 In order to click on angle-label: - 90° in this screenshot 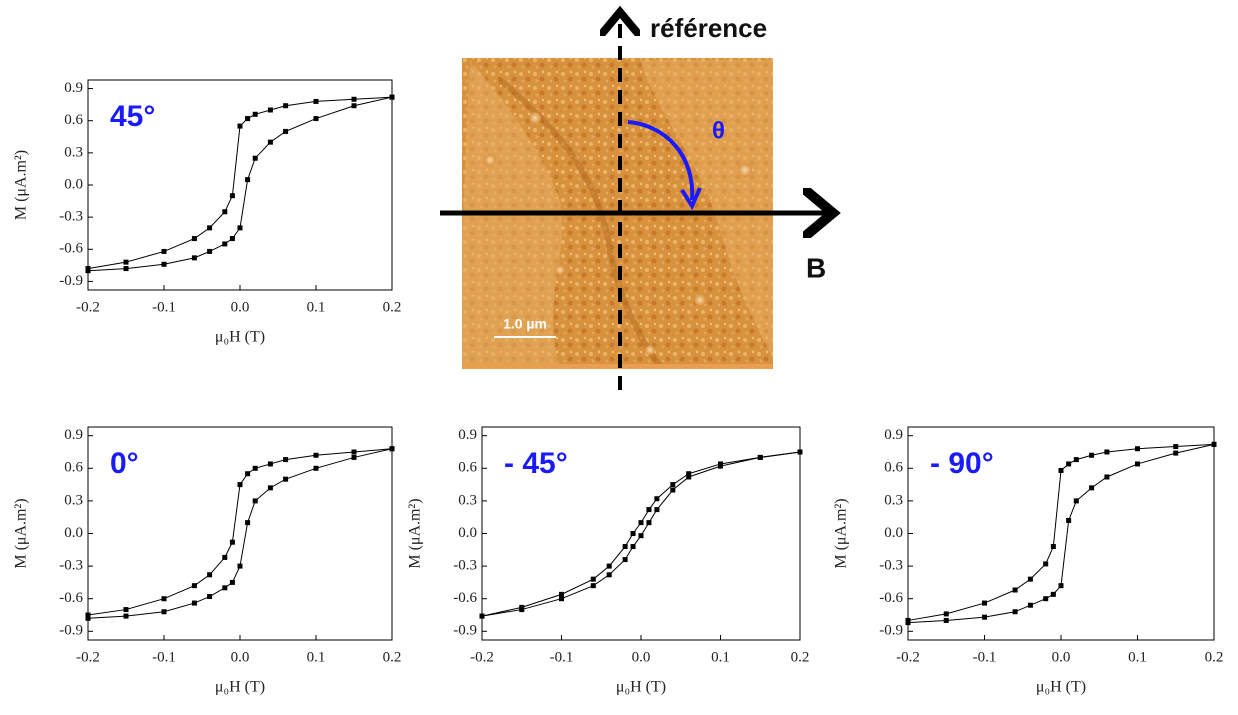, I will do `click(962, 463)`.